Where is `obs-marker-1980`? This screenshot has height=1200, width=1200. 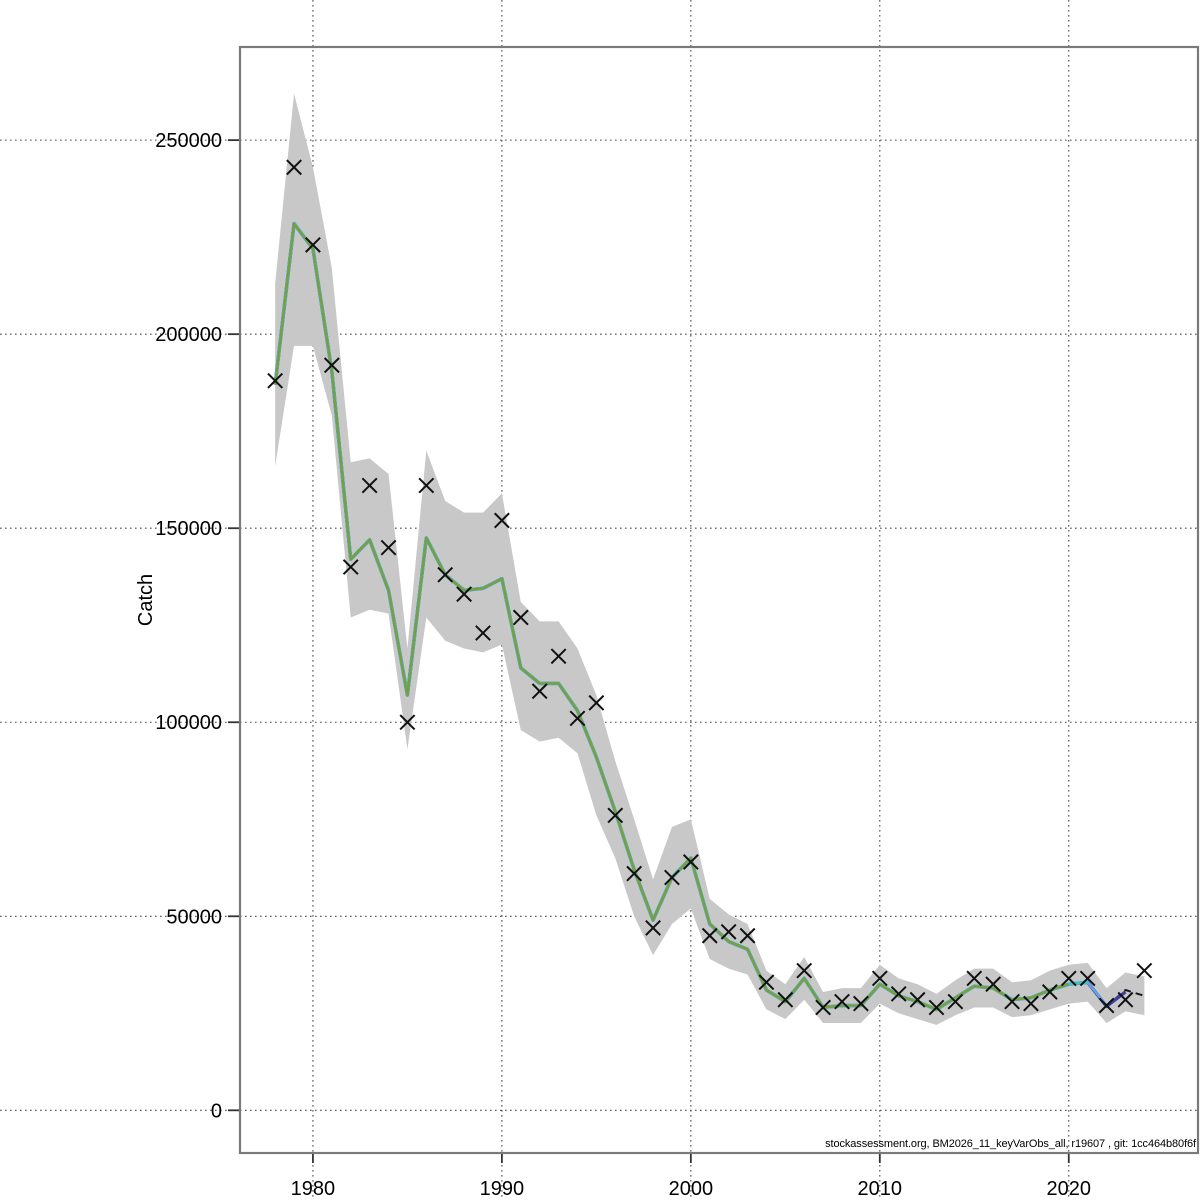 obs-marker-1980 is located at coordinates (313, 245).